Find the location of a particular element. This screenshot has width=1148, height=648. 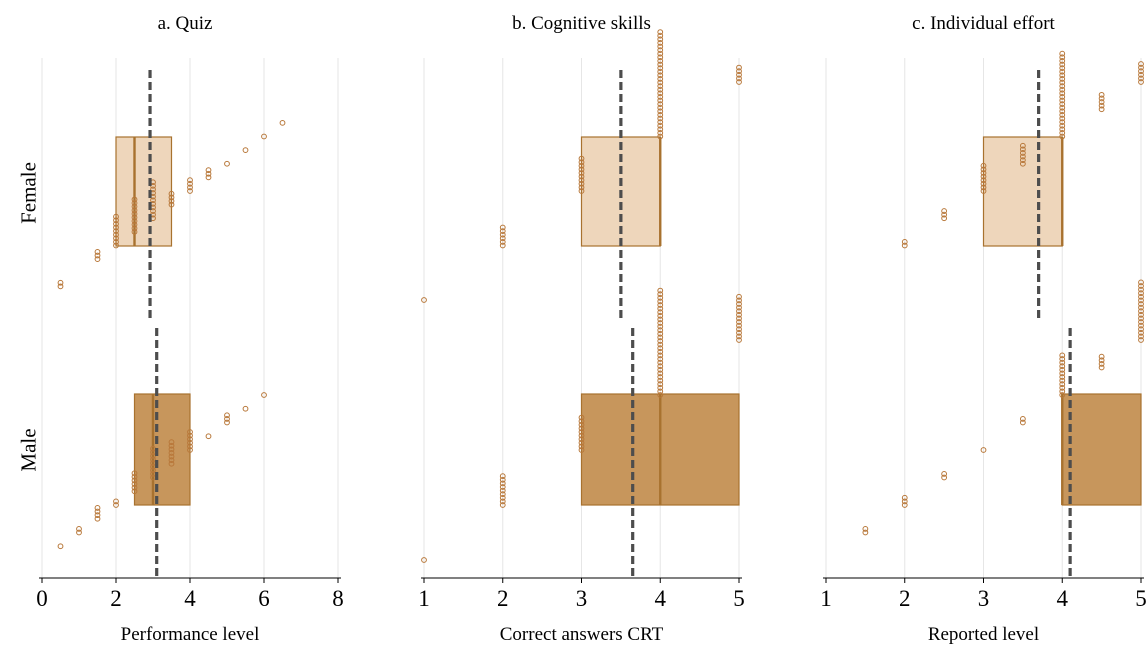

box-male is located at coordinates (1101, 449).